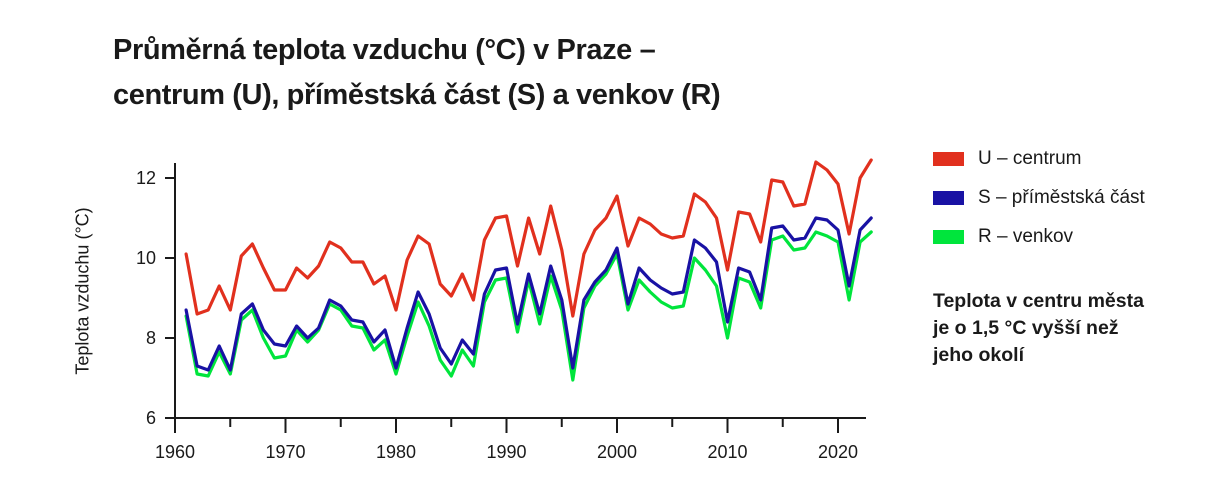 The width and height of the screenshot is (1210, 503). What do you see at coordinates (285, 452) in the screenshot?
I see `x-tick-label-1970: 1970` at bounding box center [285, 452].